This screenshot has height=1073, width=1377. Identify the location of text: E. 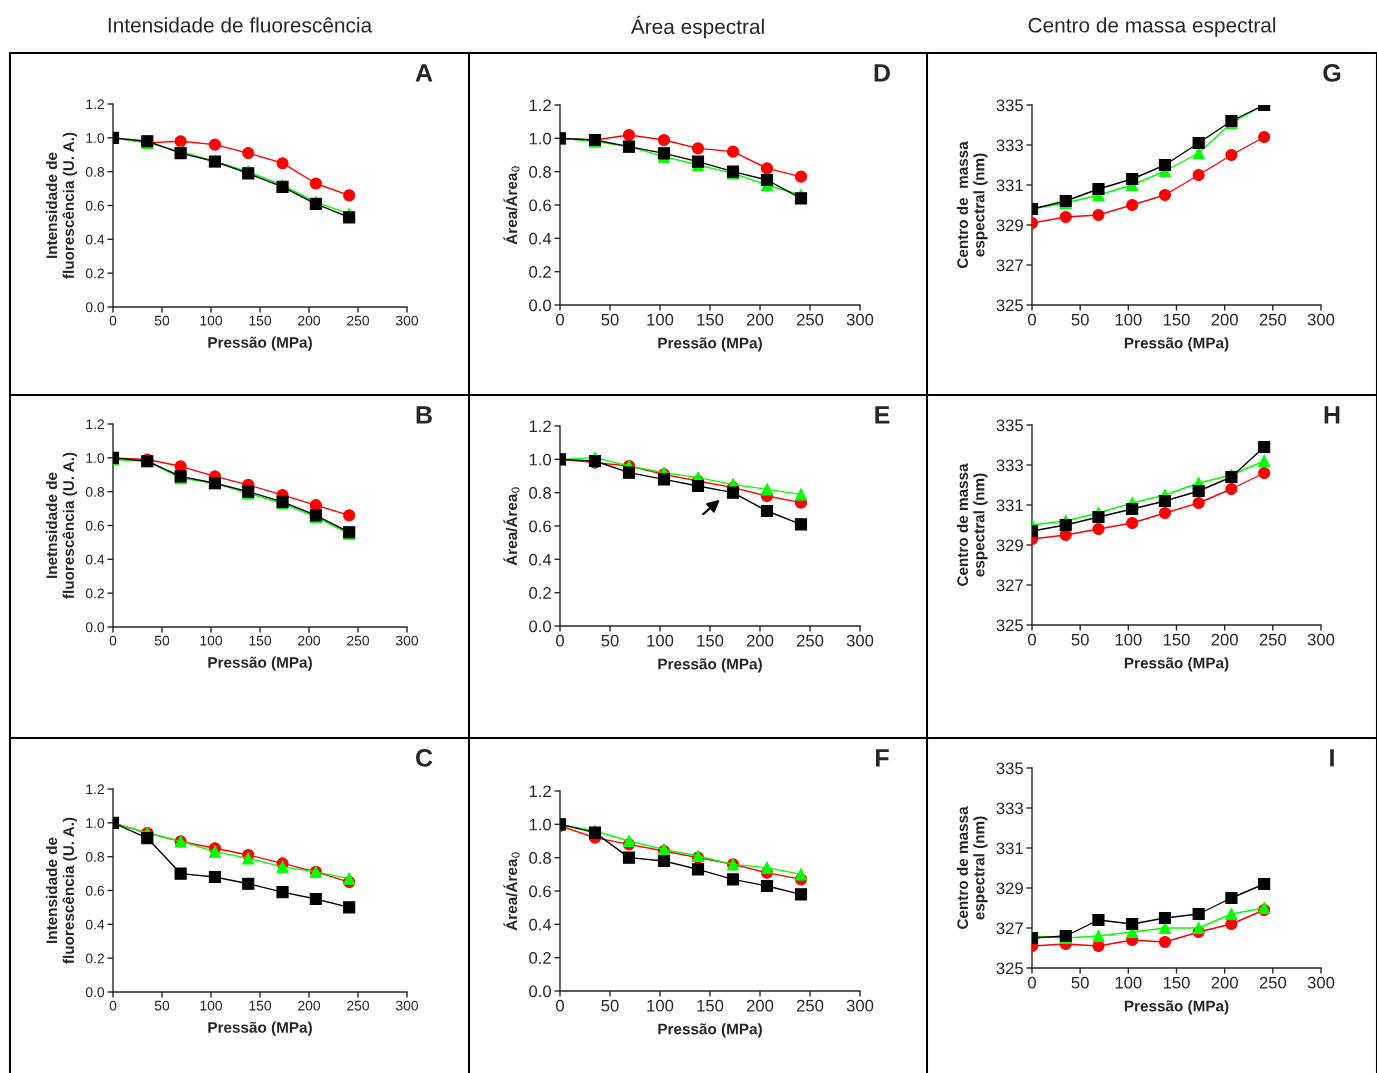
(882, 415).